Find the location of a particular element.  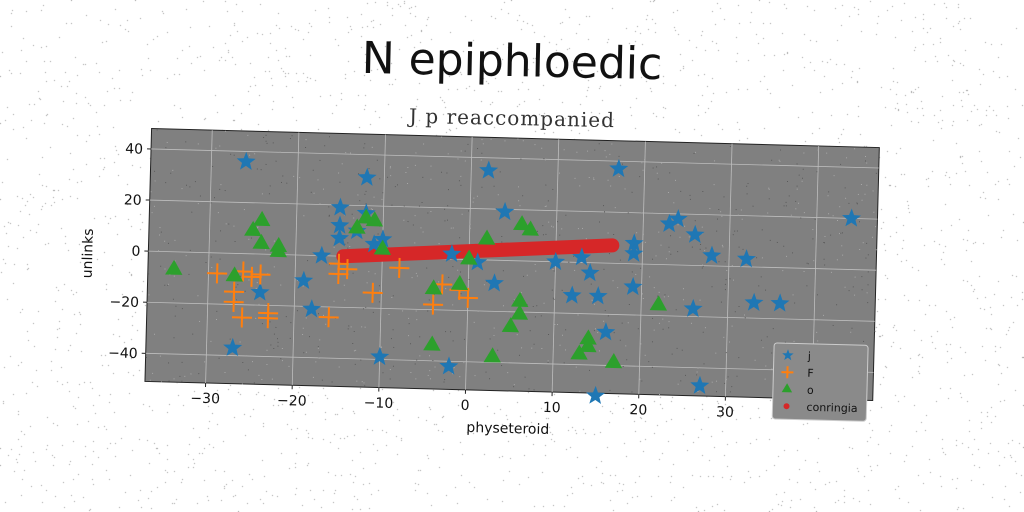

y-axis-label: unlinks is located at coordinates (88, 253).